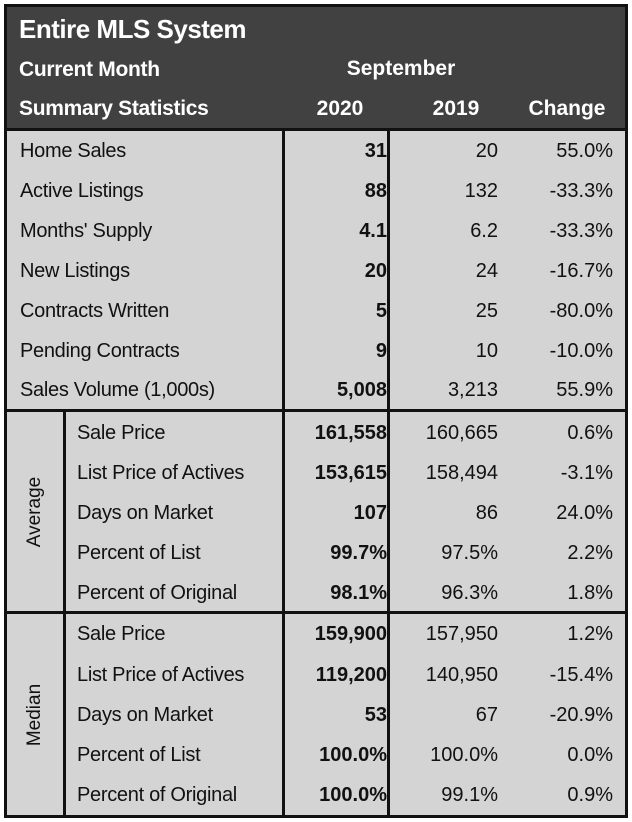  What do you see at coordinates (351, 675) in the screenshot?
I see `value-2020: 119,200` at bounding box center [351, 675].